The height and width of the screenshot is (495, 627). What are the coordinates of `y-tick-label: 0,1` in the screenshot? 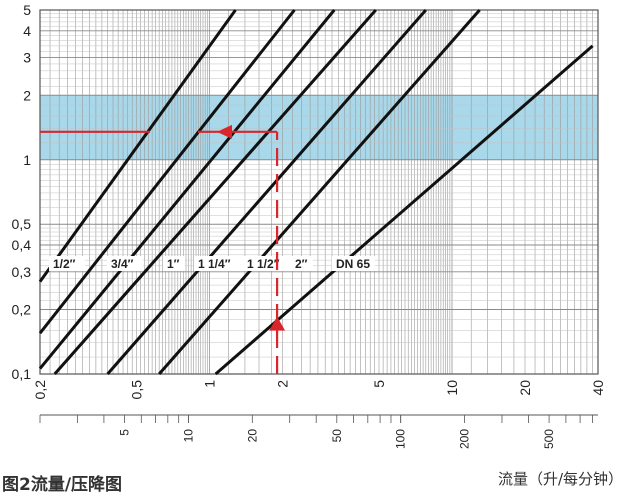 It's located at (22, 374).